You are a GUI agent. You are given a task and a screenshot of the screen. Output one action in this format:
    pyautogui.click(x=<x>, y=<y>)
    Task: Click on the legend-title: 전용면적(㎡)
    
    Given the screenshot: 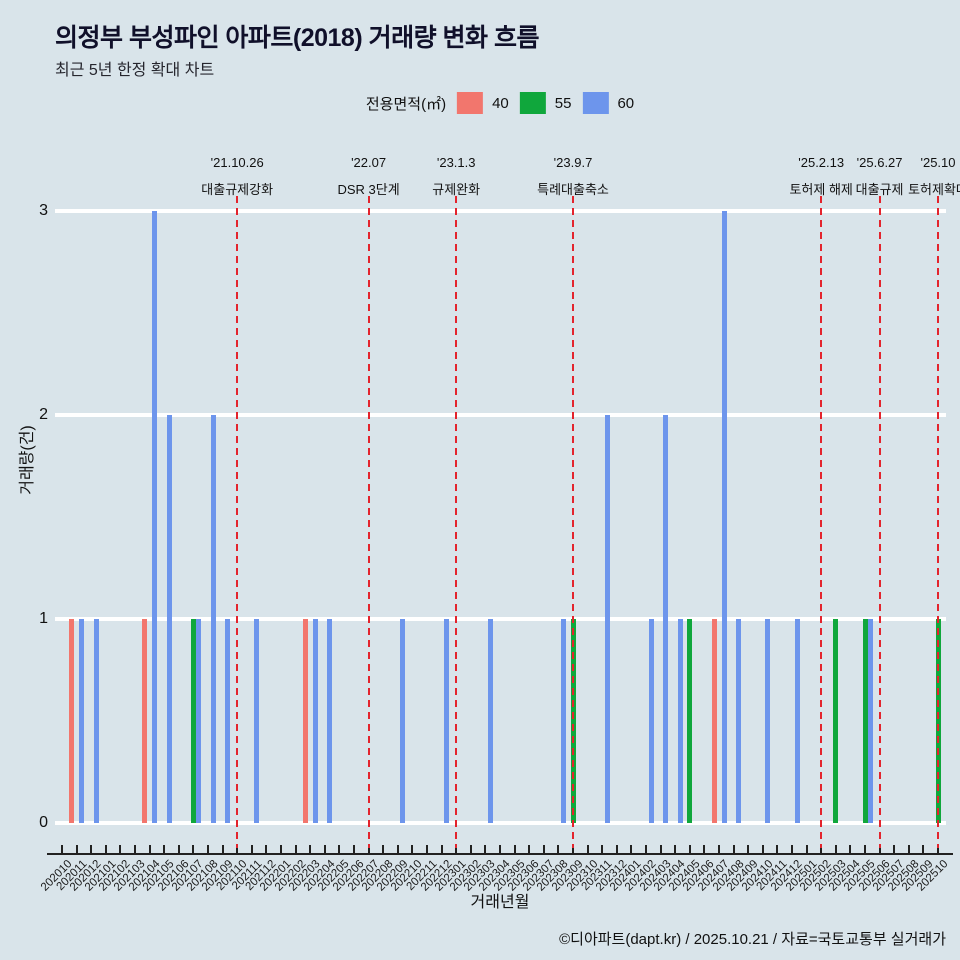 What is the action you would take?
    pyautogui.click(x=406, y=104)
    